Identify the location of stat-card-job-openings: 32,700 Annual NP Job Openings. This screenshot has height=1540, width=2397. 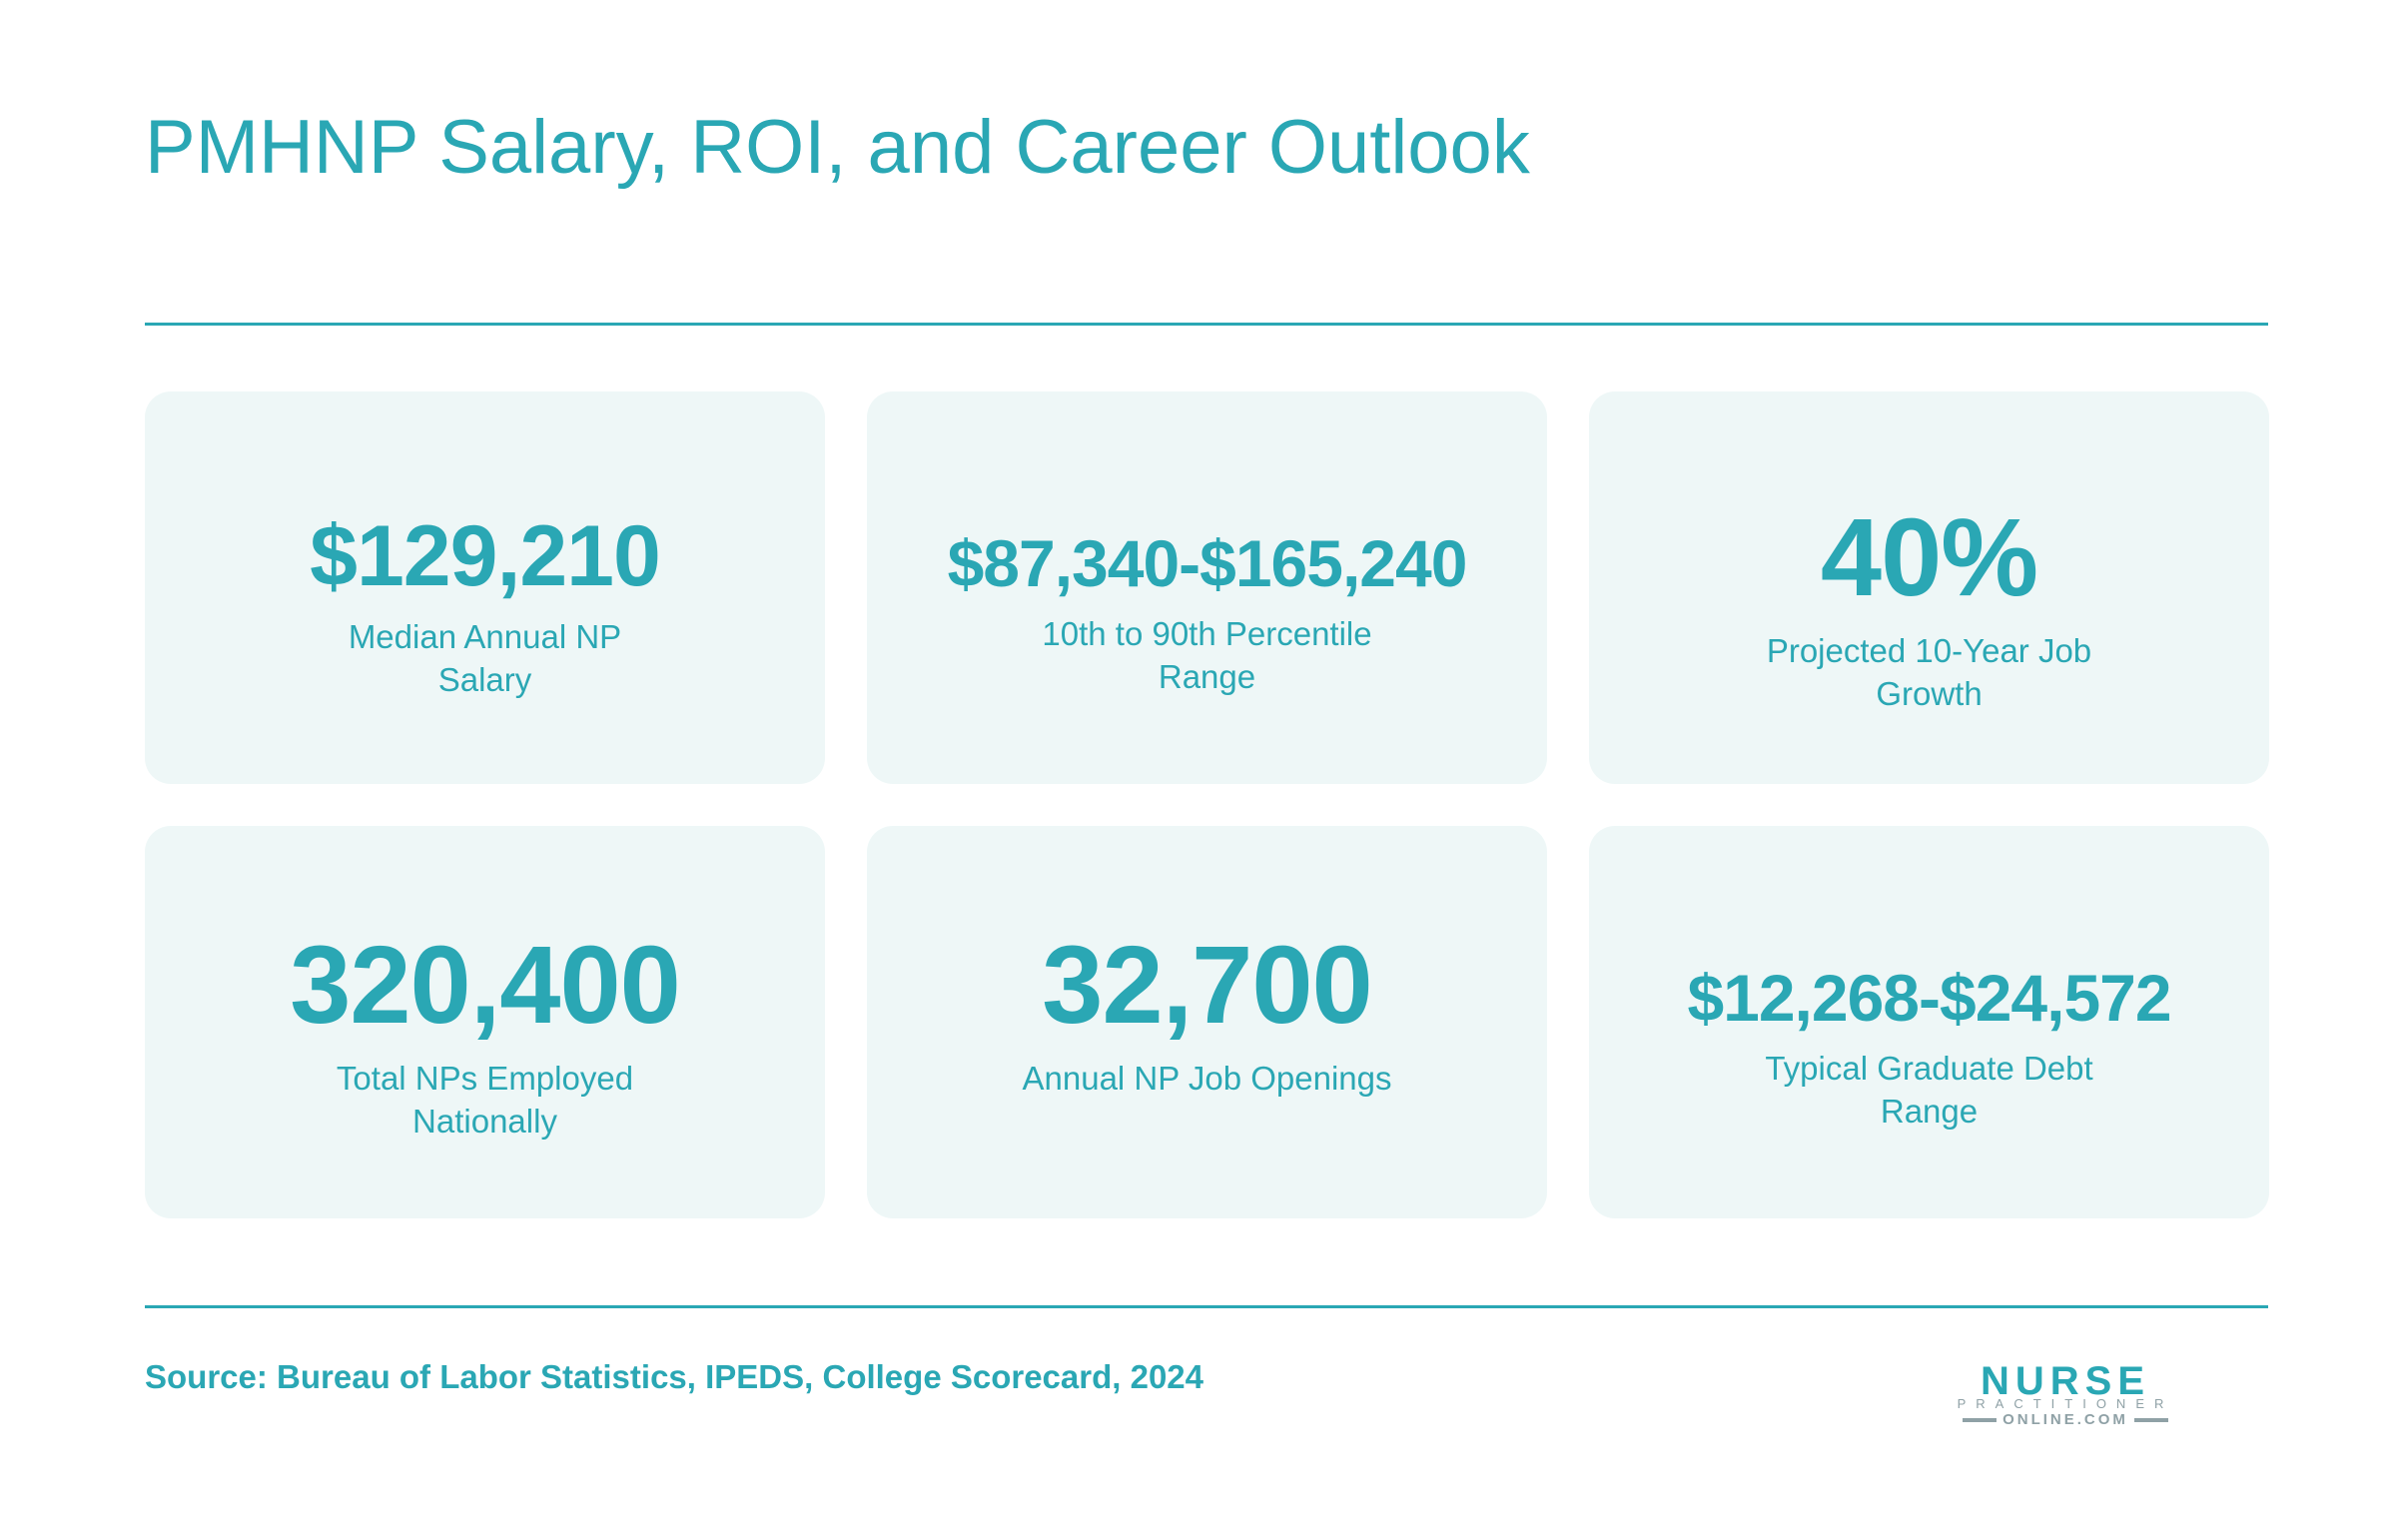
(1207, 1022).